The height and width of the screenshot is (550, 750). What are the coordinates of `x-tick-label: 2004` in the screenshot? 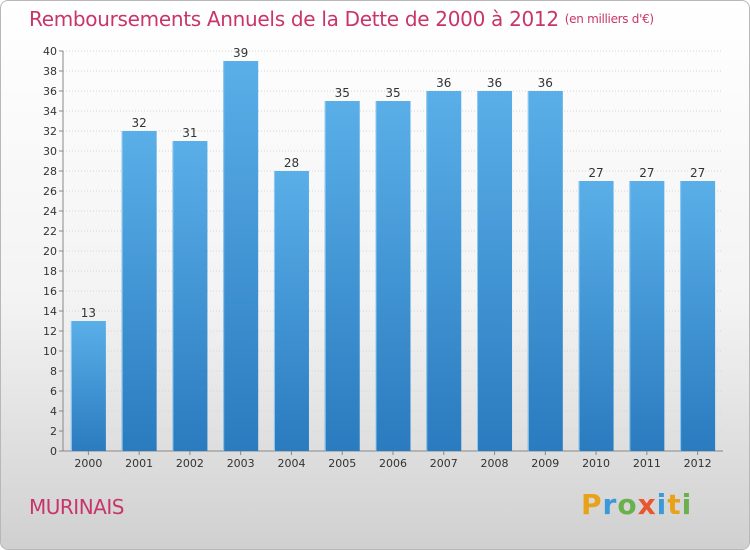 It's located at (291, 463).